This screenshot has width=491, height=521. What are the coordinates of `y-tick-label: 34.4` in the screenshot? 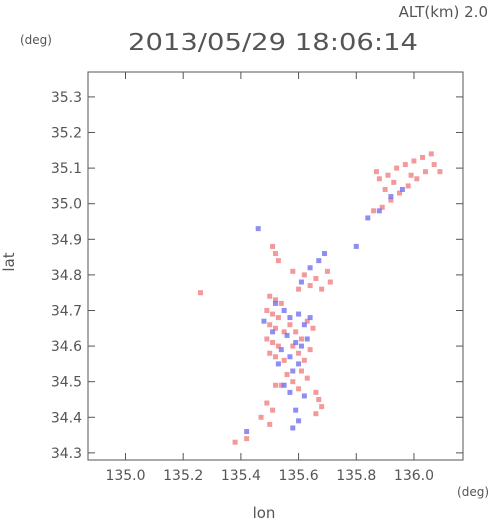 It's located at (66, 418).